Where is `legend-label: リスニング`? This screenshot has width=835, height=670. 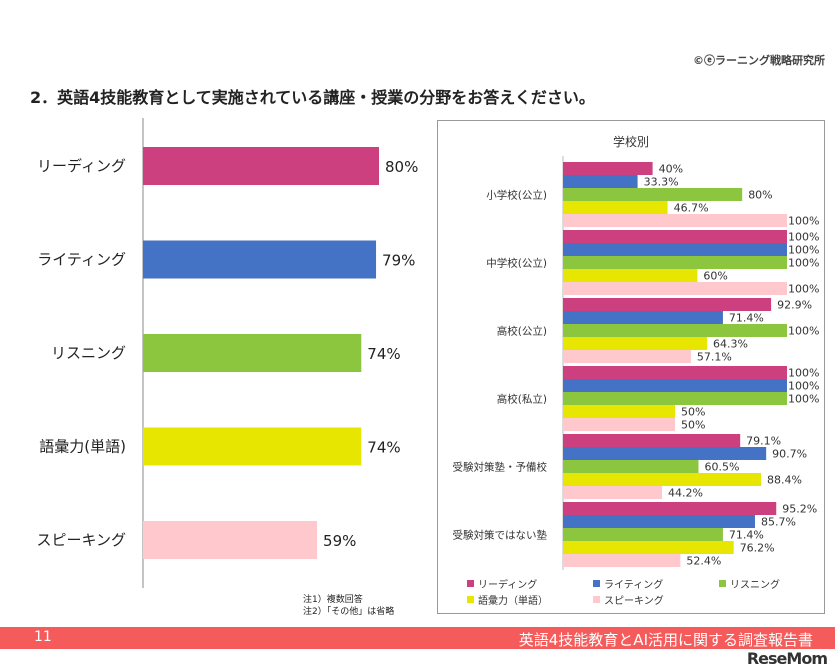 legend-label: リスニング is located at coordinates (755, 584).